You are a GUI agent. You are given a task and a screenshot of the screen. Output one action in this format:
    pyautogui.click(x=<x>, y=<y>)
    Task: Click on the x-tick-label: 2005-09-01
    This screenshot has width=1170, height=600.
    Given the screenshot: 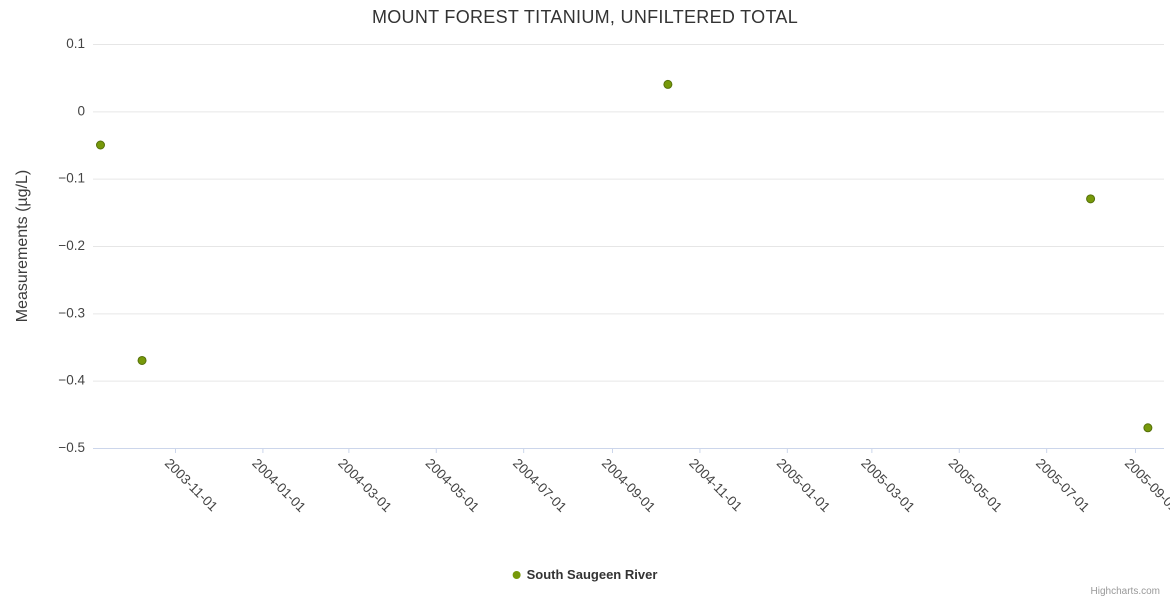 What is the action you would take?
    pyautogui.click(x=1146, y=485)
    